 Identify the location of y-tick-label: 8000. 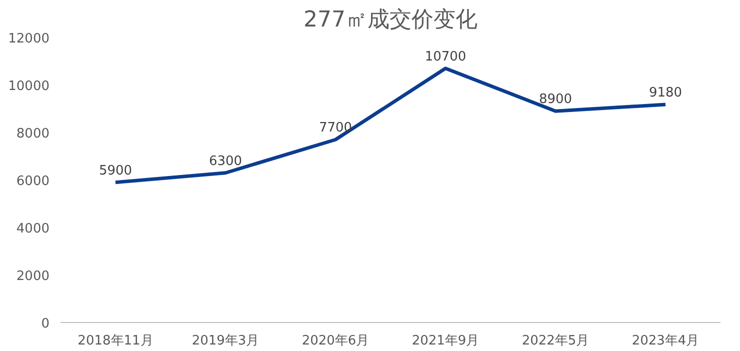
(33, 134).